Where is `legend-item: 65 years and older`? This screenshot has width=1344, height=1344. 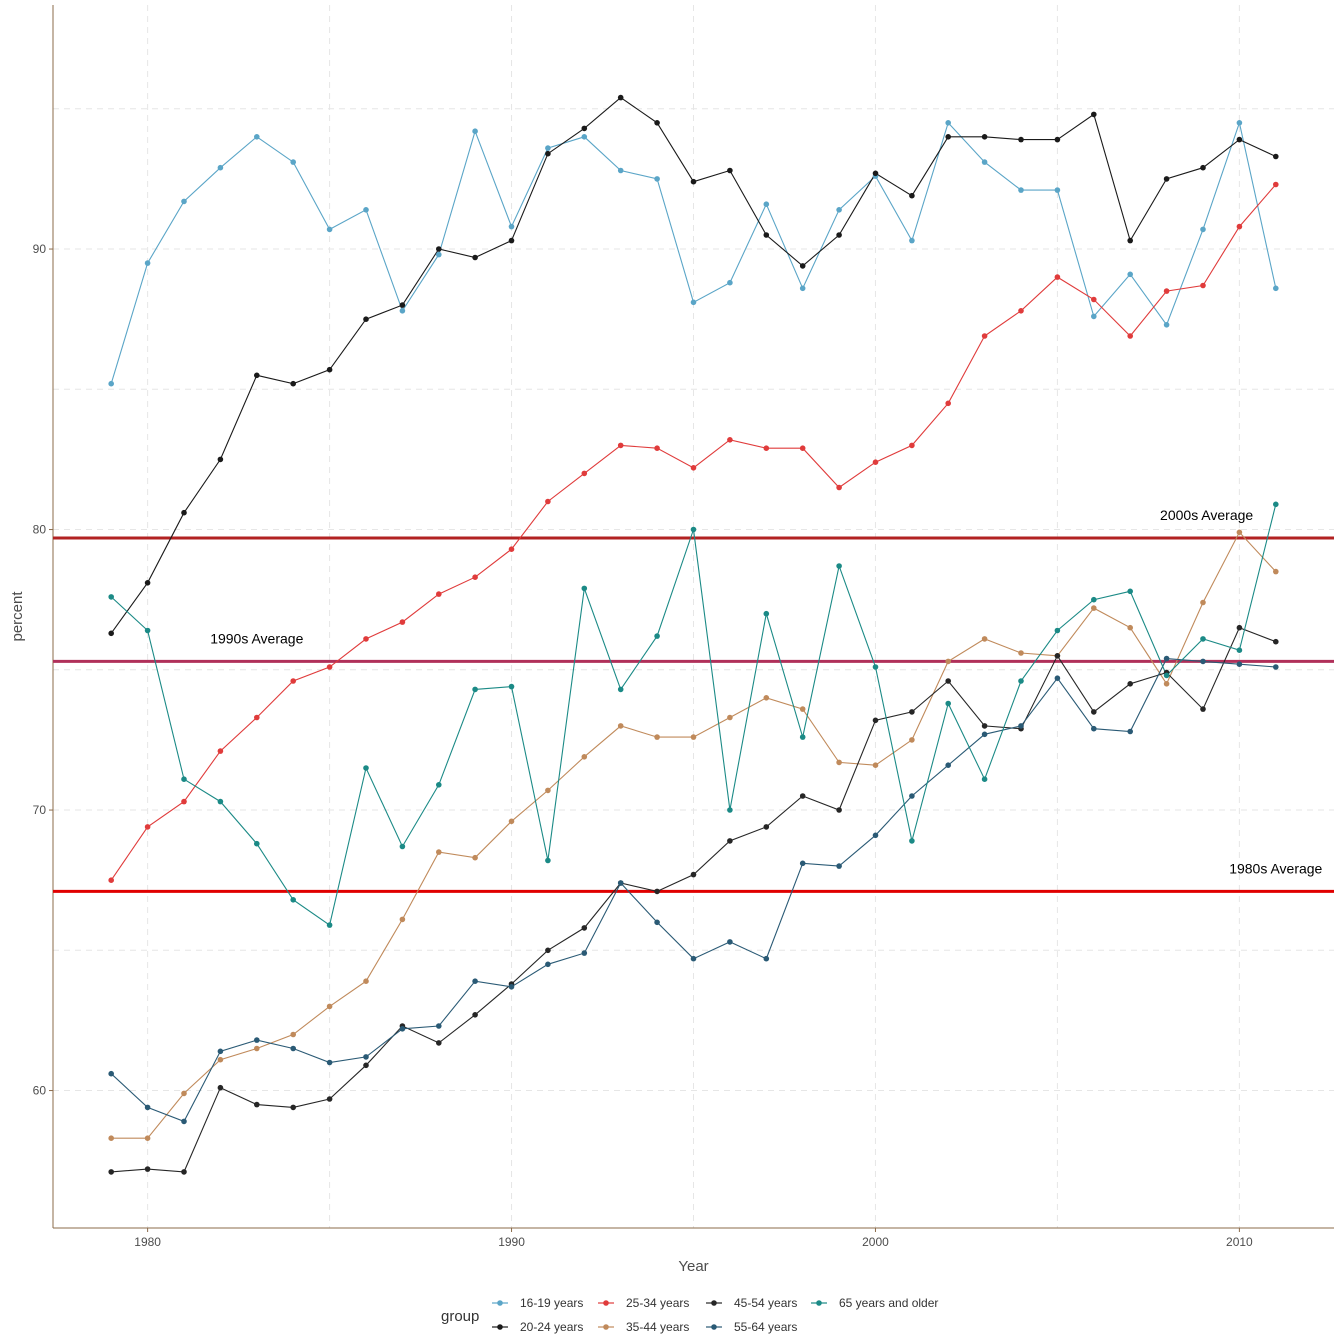 legend-item: 65 years and older is located at coordinates (874, 1303).